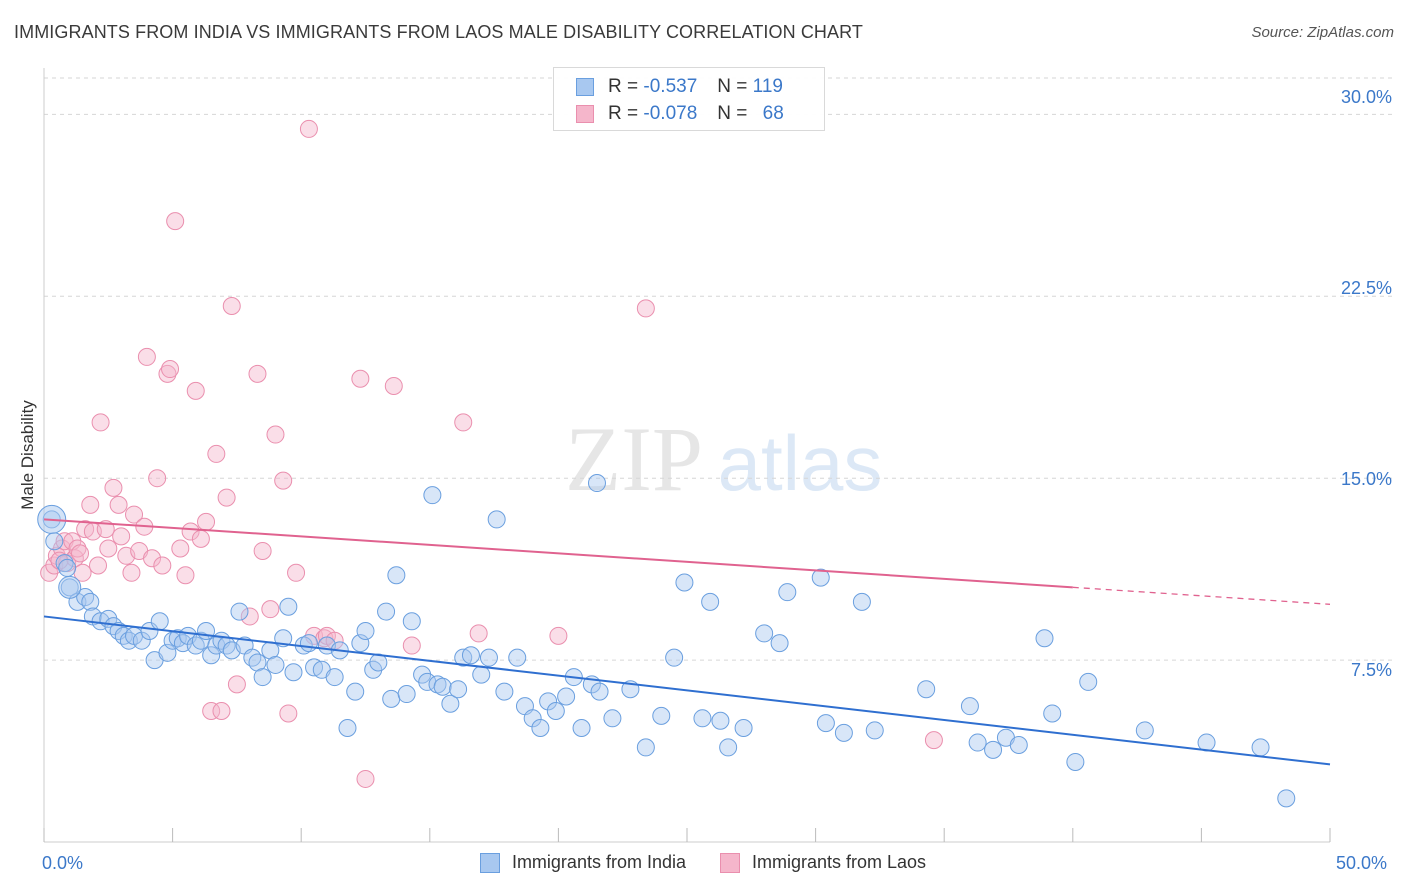 Image resolution: width=1406 pixels, height=892 pixels. What do you see at coordinates (1371, 670) in the screenshot?
I see `y-tick-label-7-5: 7.5%` at bounding box center [1371, 670].